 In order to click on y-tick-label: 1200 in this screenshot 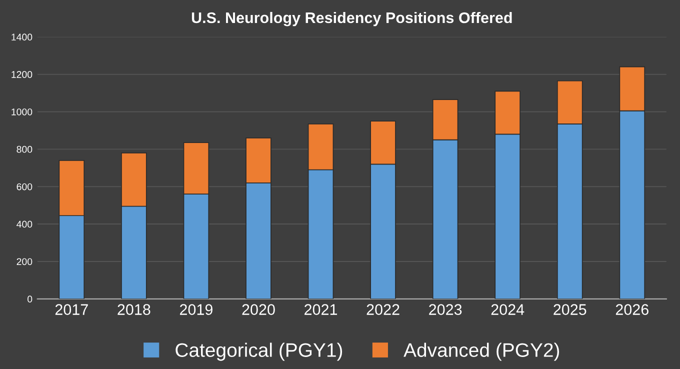, I will do `click(22, 74)`.